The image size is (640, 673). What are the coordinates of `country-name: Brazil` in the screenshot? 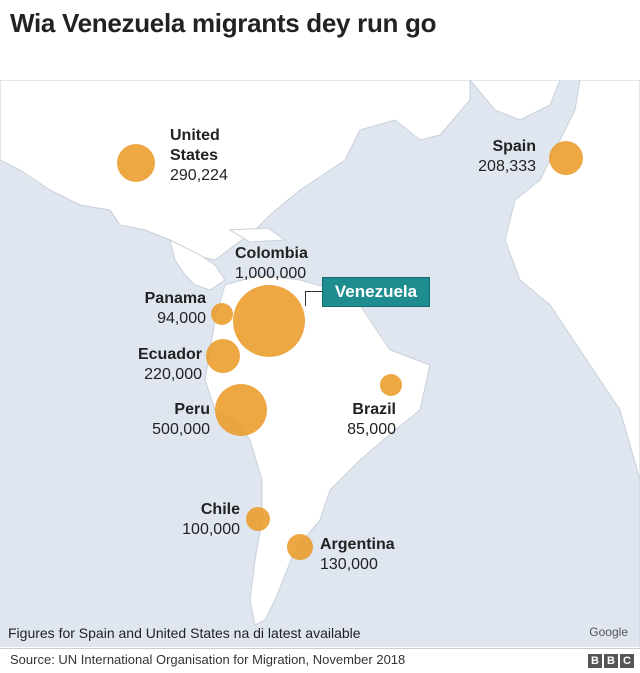 It's located at (374, 409).